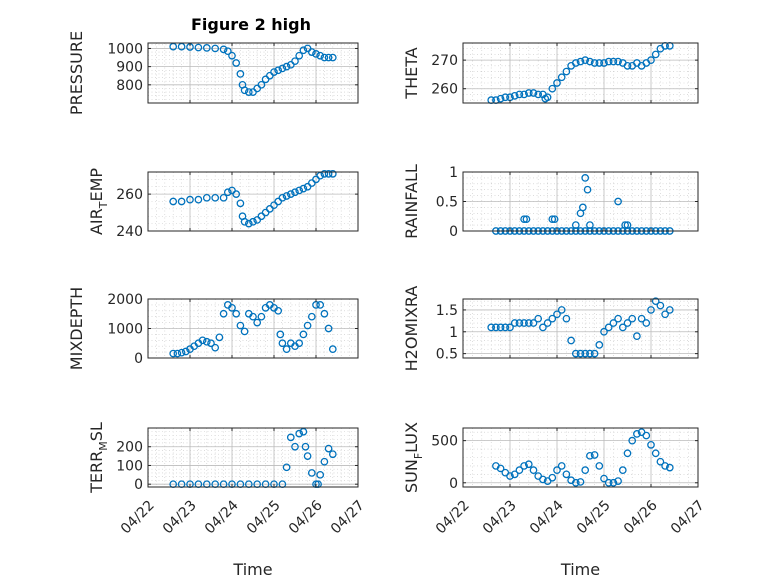  I want to click on y-tick-label: 1, so click(453, 173).